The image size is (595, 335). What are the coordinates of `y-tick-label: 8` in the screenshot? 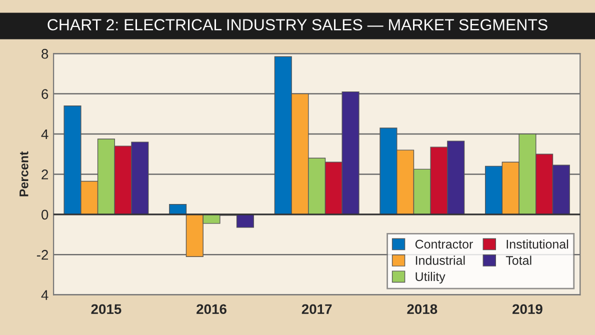 It's located at (45, 53).